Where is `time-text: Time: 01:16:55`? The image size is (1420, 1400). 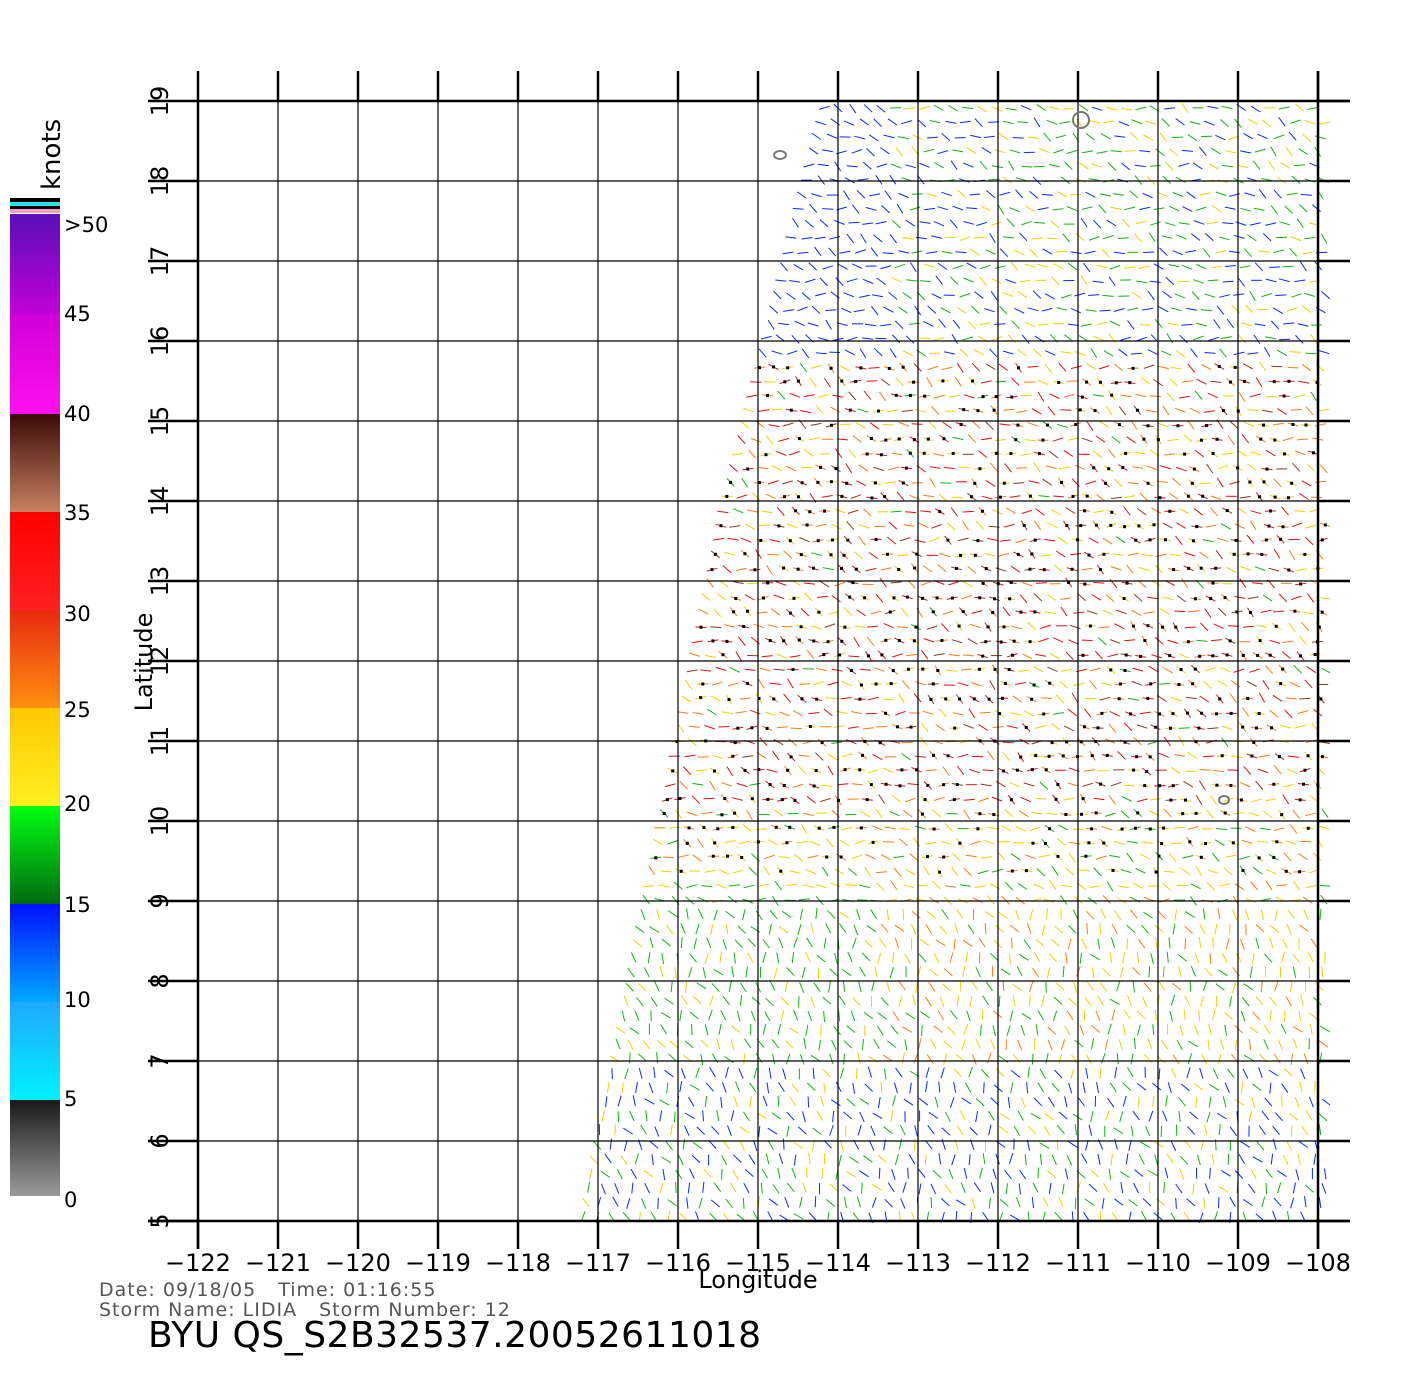 time-text: Time: 01:16:55 is located at coordinates (357, 1290).